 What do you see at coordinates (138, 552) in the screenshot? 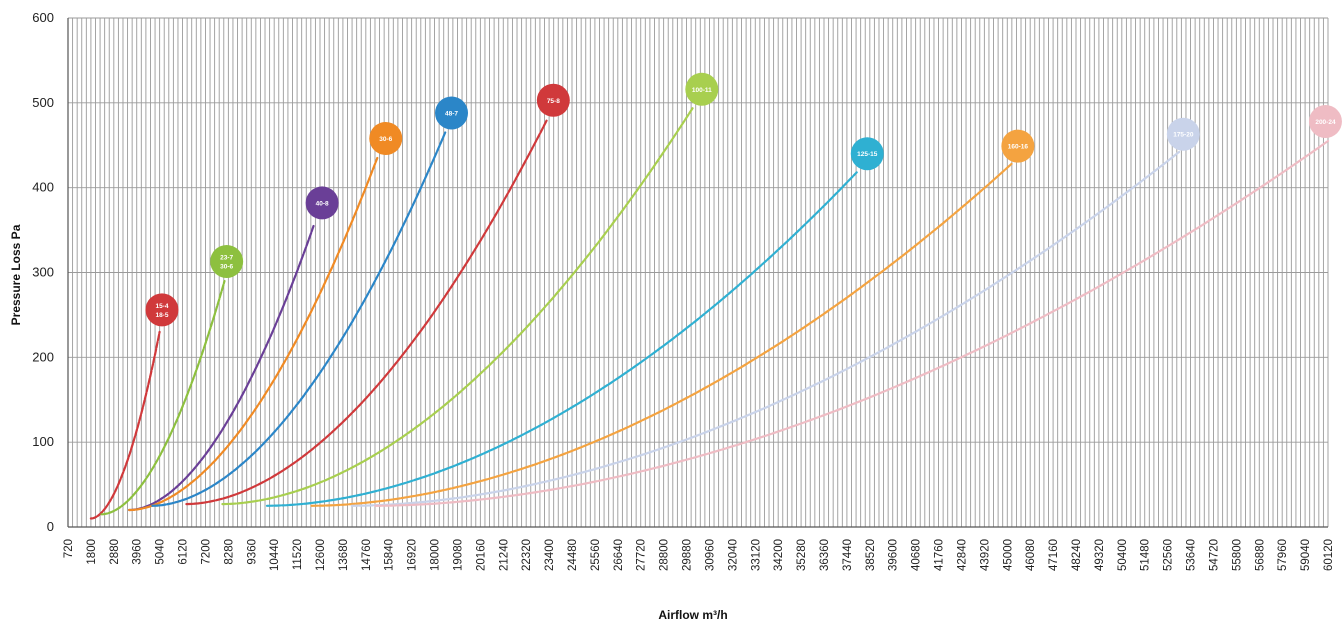
I see `x-tick-label: 3960` at bounding box center [138, 552].